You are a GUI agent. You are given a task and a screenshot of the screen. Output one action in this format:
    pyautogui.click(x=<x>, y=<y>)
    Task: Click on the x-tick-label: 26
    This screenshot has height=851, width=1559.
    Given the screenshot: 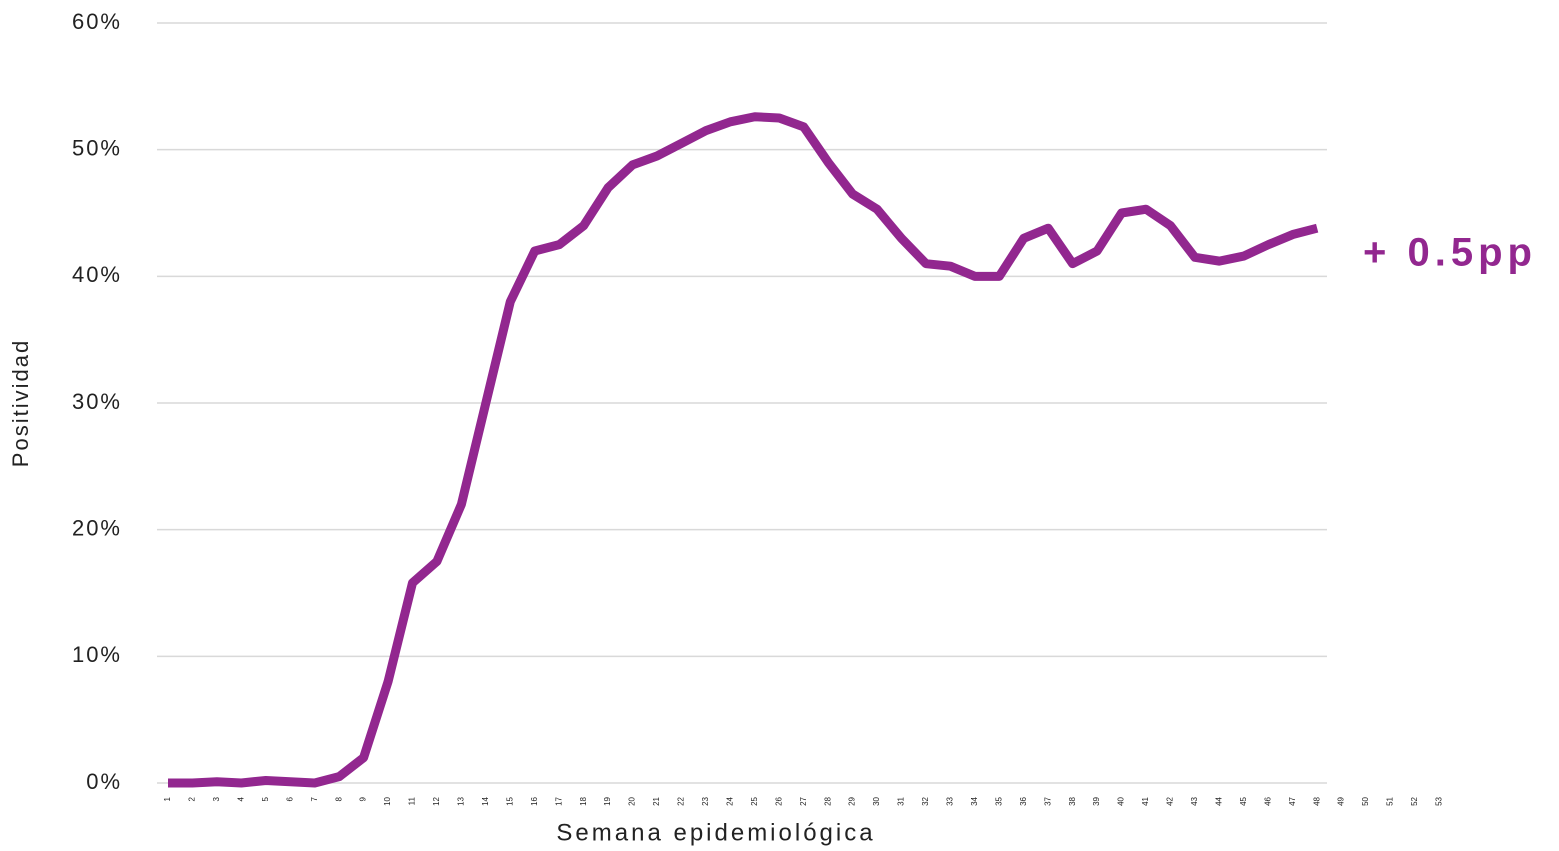 What is the action you would take?
    pyautogui.click(x=778, y=800)
    